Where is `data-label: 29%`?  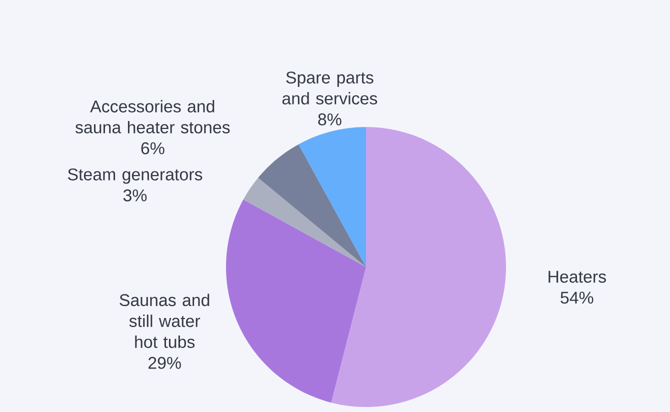
data-label: 29% is located at coordinates (164, 362).